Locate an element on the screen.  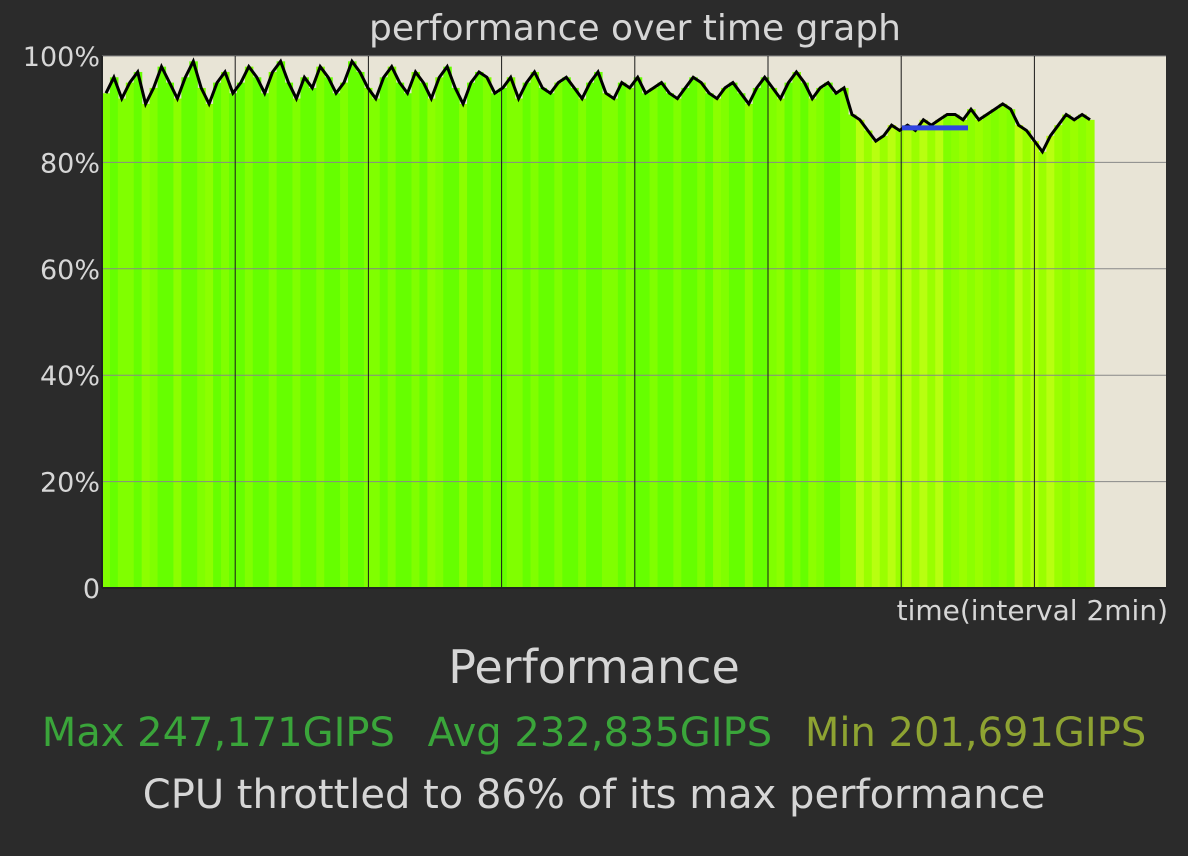
section-title: Performance is located at coordinates (594, 667).